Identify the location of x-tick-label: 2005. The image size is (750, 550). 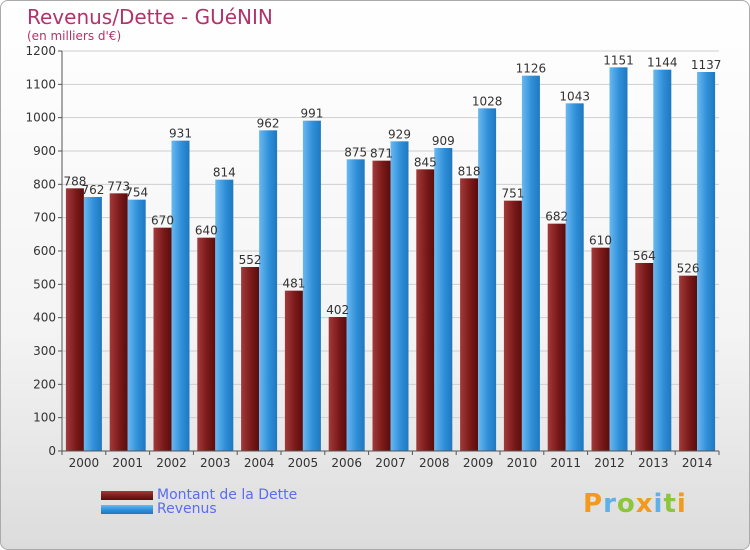
(303, 463).